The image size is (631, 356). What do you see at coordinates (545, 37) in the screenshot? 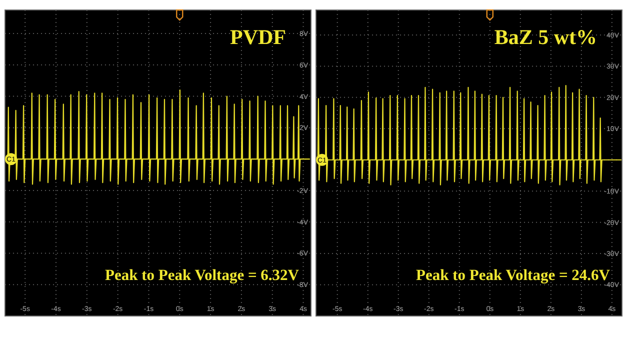
I see `text: BaZ 5 wt%` at bounding box center [545, 37].